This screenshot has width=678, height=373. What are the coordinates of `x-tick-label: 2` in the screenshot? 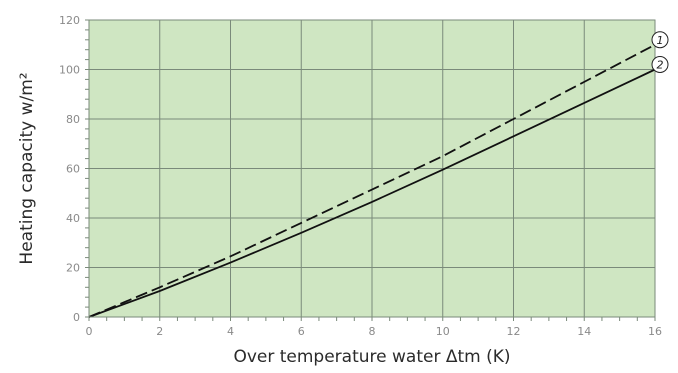 It's located at (159, 331).